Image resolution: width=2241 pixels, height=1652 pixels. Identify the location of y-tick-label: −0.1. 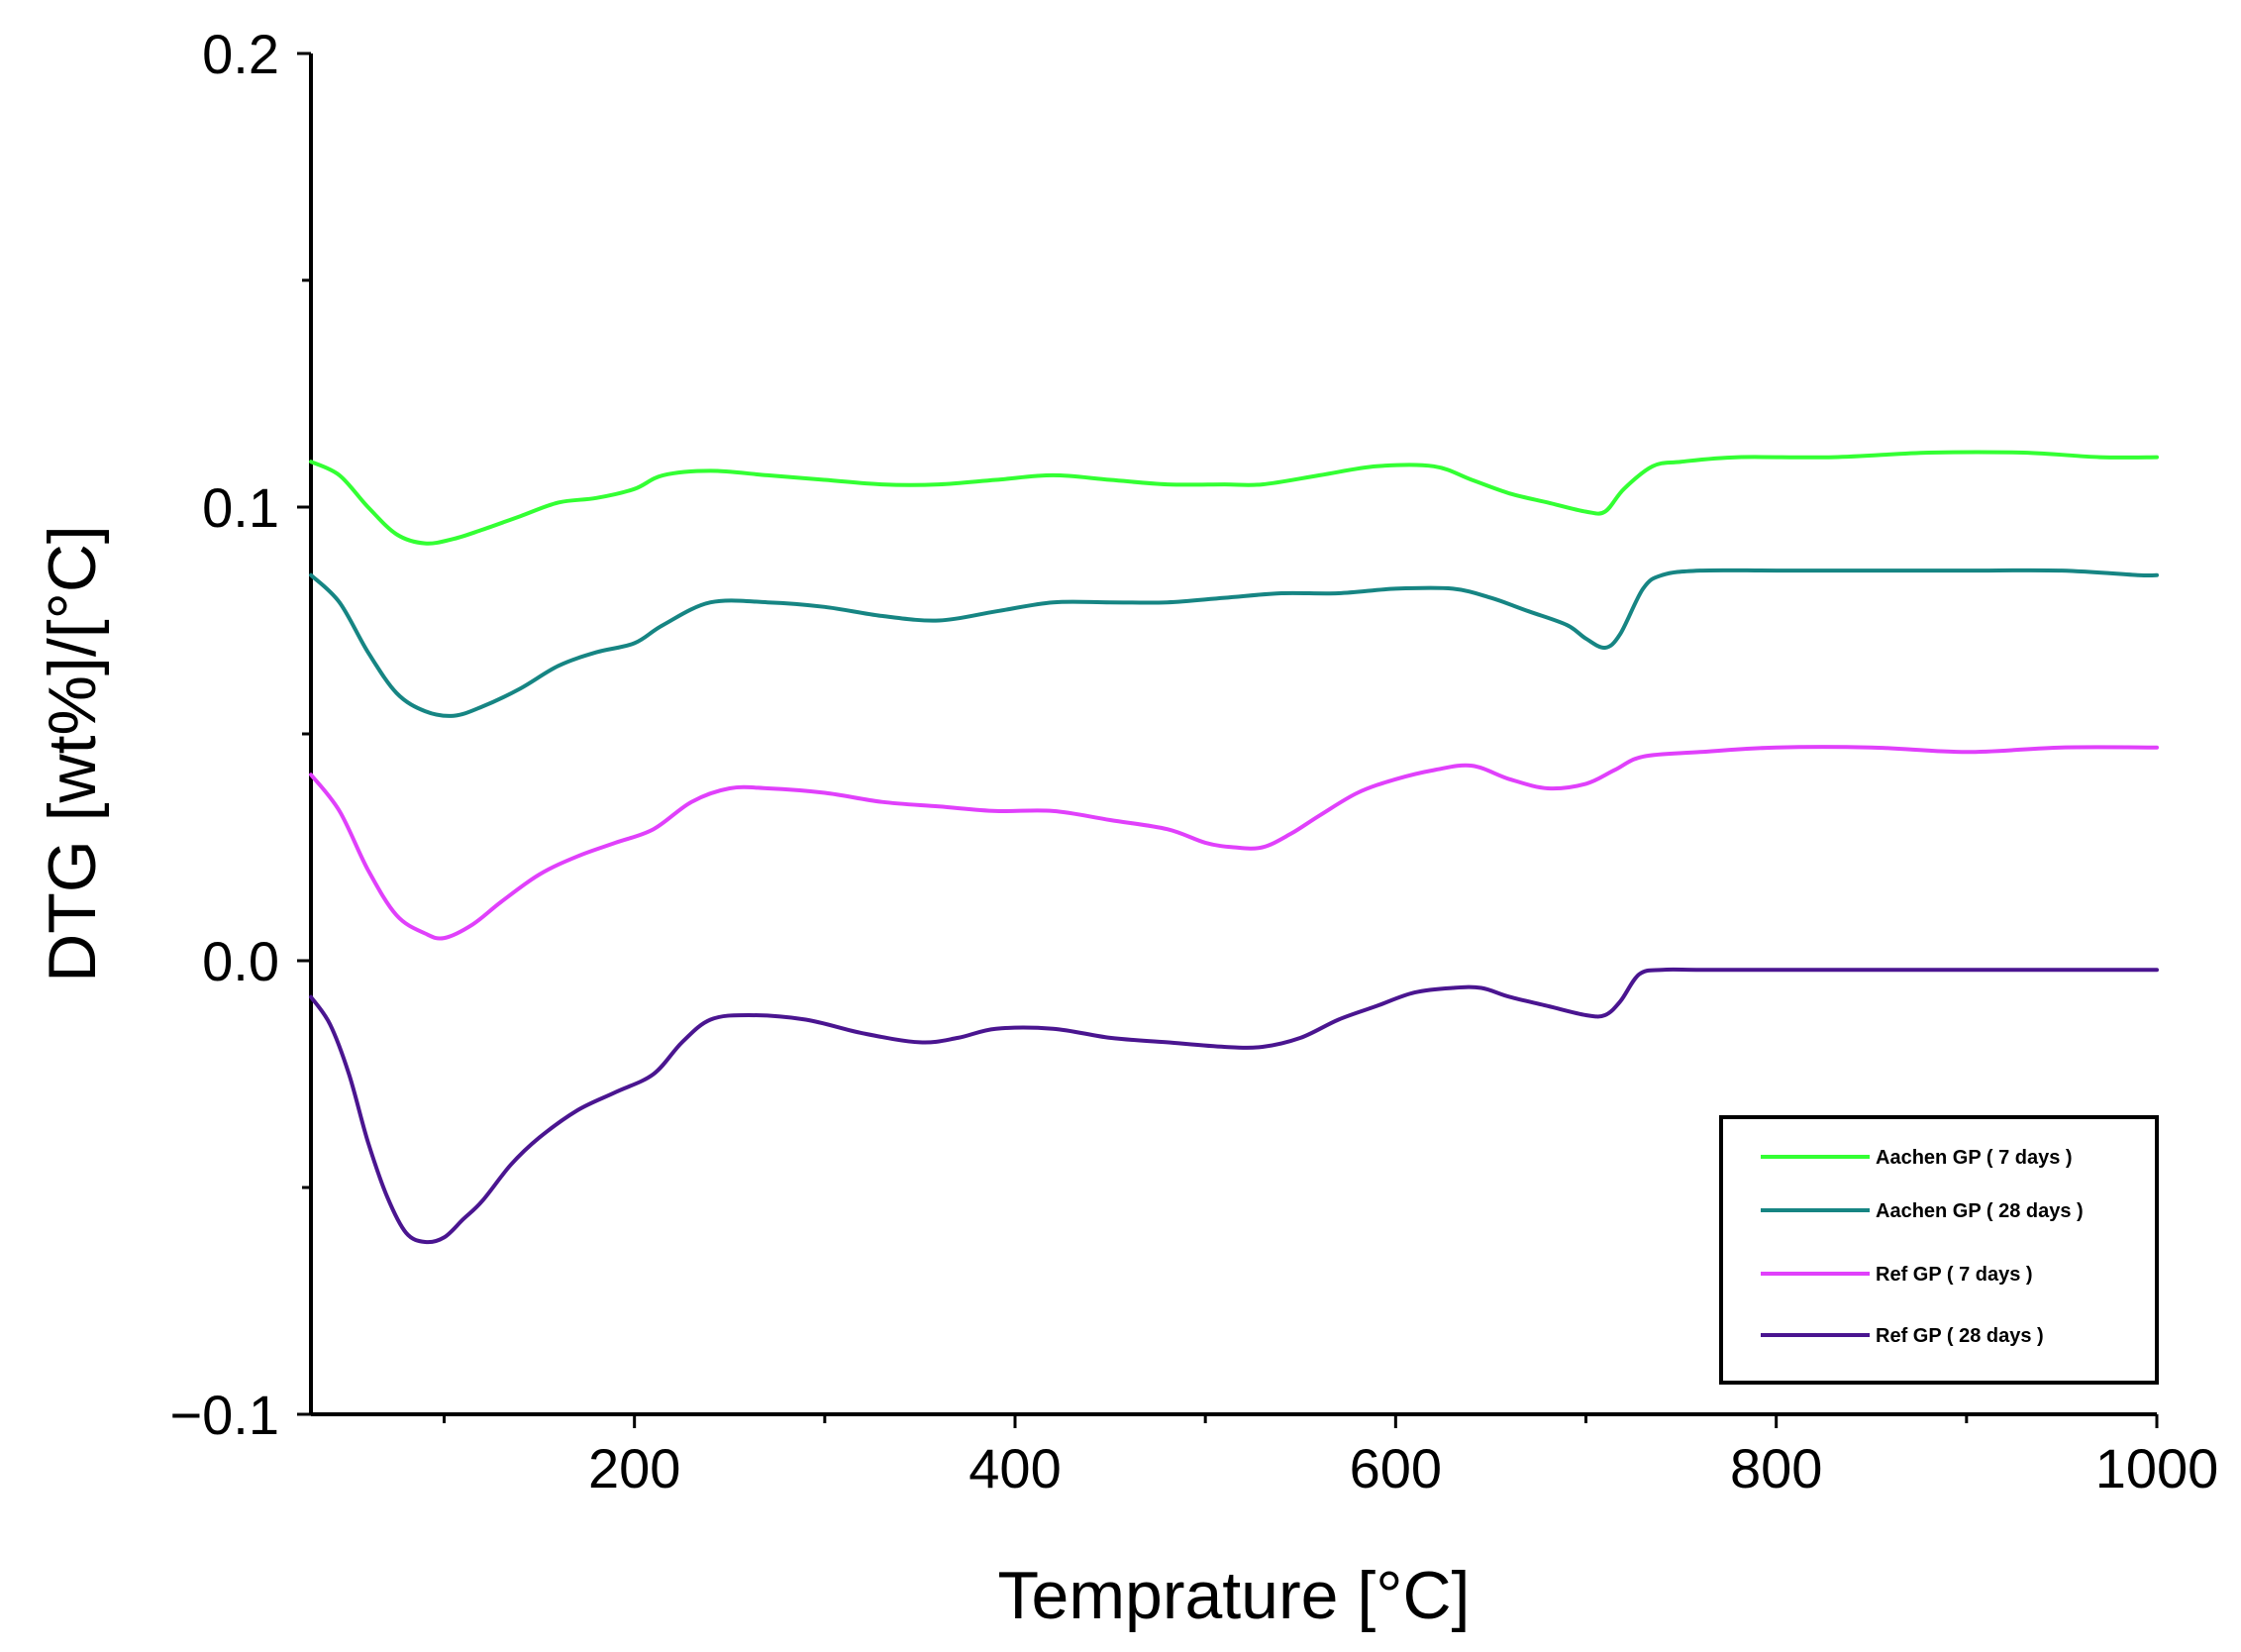
(224, 1415).